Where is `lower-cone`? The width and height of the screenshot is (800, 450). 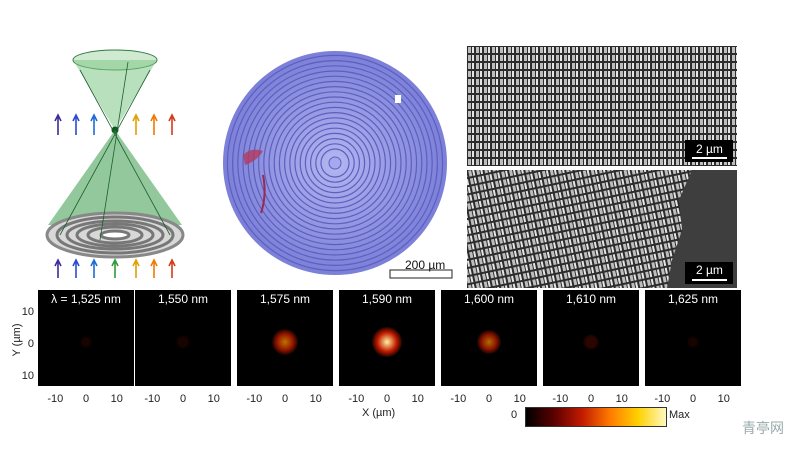
lower-cone is located at coordinates (115, 177).